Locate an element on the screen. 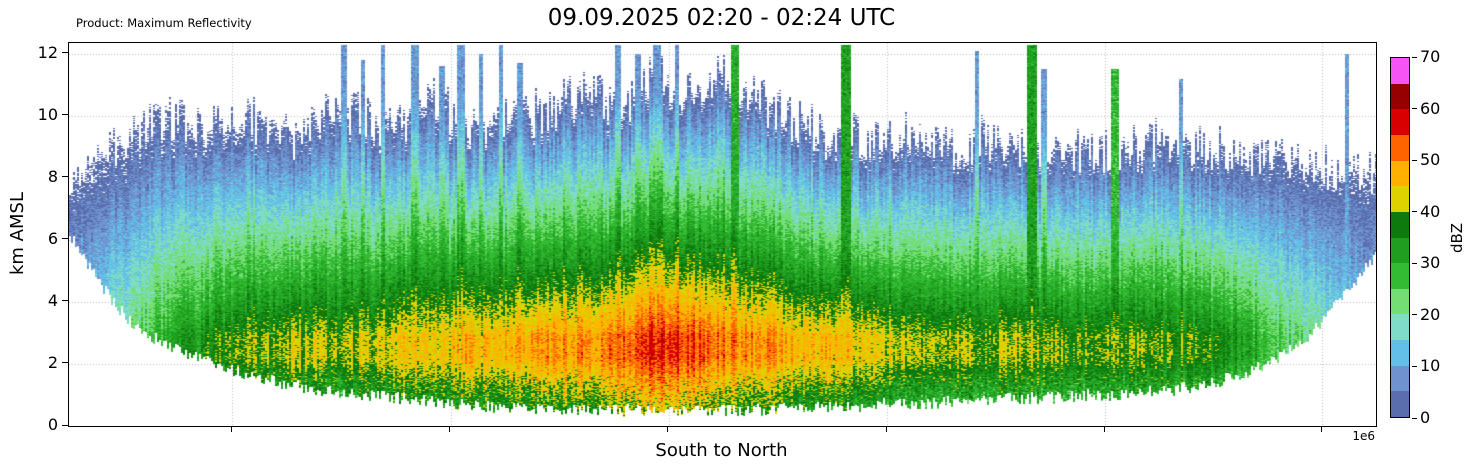 This screenshot has width=1482, height=470. colorbar-label: dBZ is located at coordinates (1457, 237).